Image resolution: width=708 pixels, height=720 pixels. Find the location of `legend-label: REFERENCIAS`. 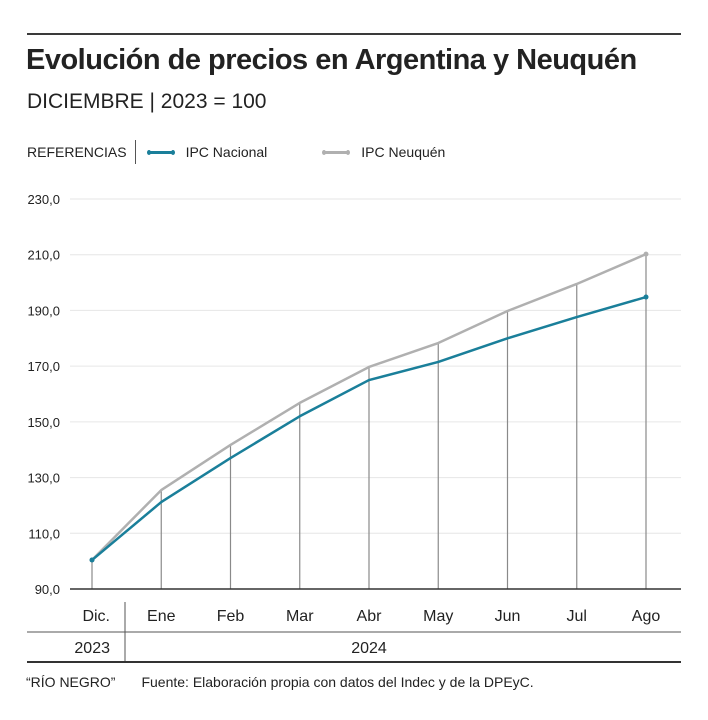

legend-label: REFERENCIAS is located at coordinates (77, 152).